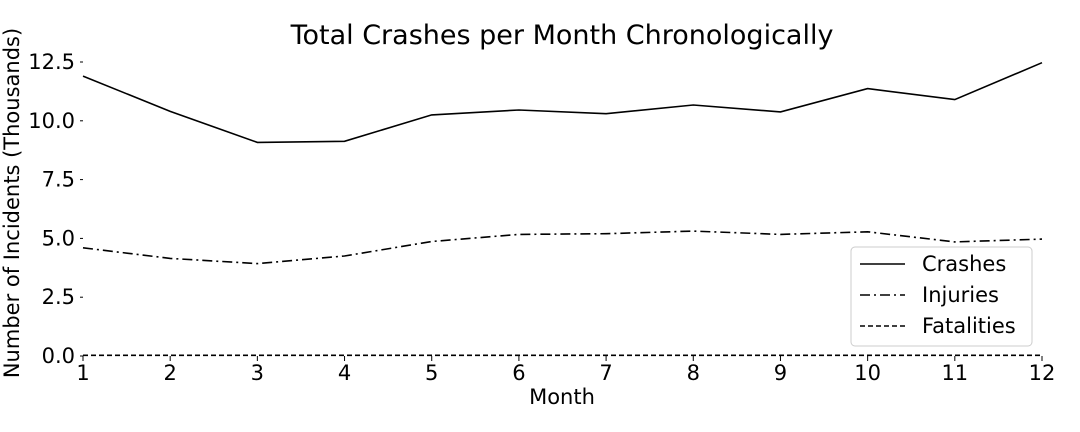 The width and height of the screenshot is (1080, 432). What do you see at coordinates (82, 373) in the screenshot?
I see `x-tick-label: 1` at bounding box center [82, 373].